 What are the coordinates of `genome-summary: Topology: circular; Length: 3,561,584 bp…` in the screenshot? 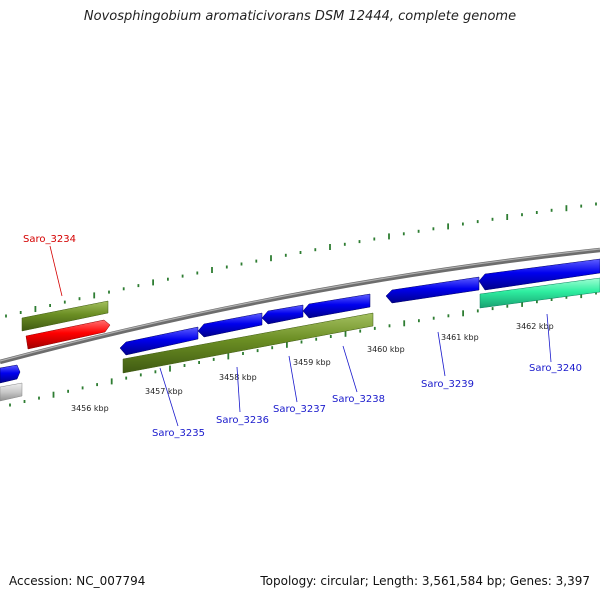 It's located at (425, 581).